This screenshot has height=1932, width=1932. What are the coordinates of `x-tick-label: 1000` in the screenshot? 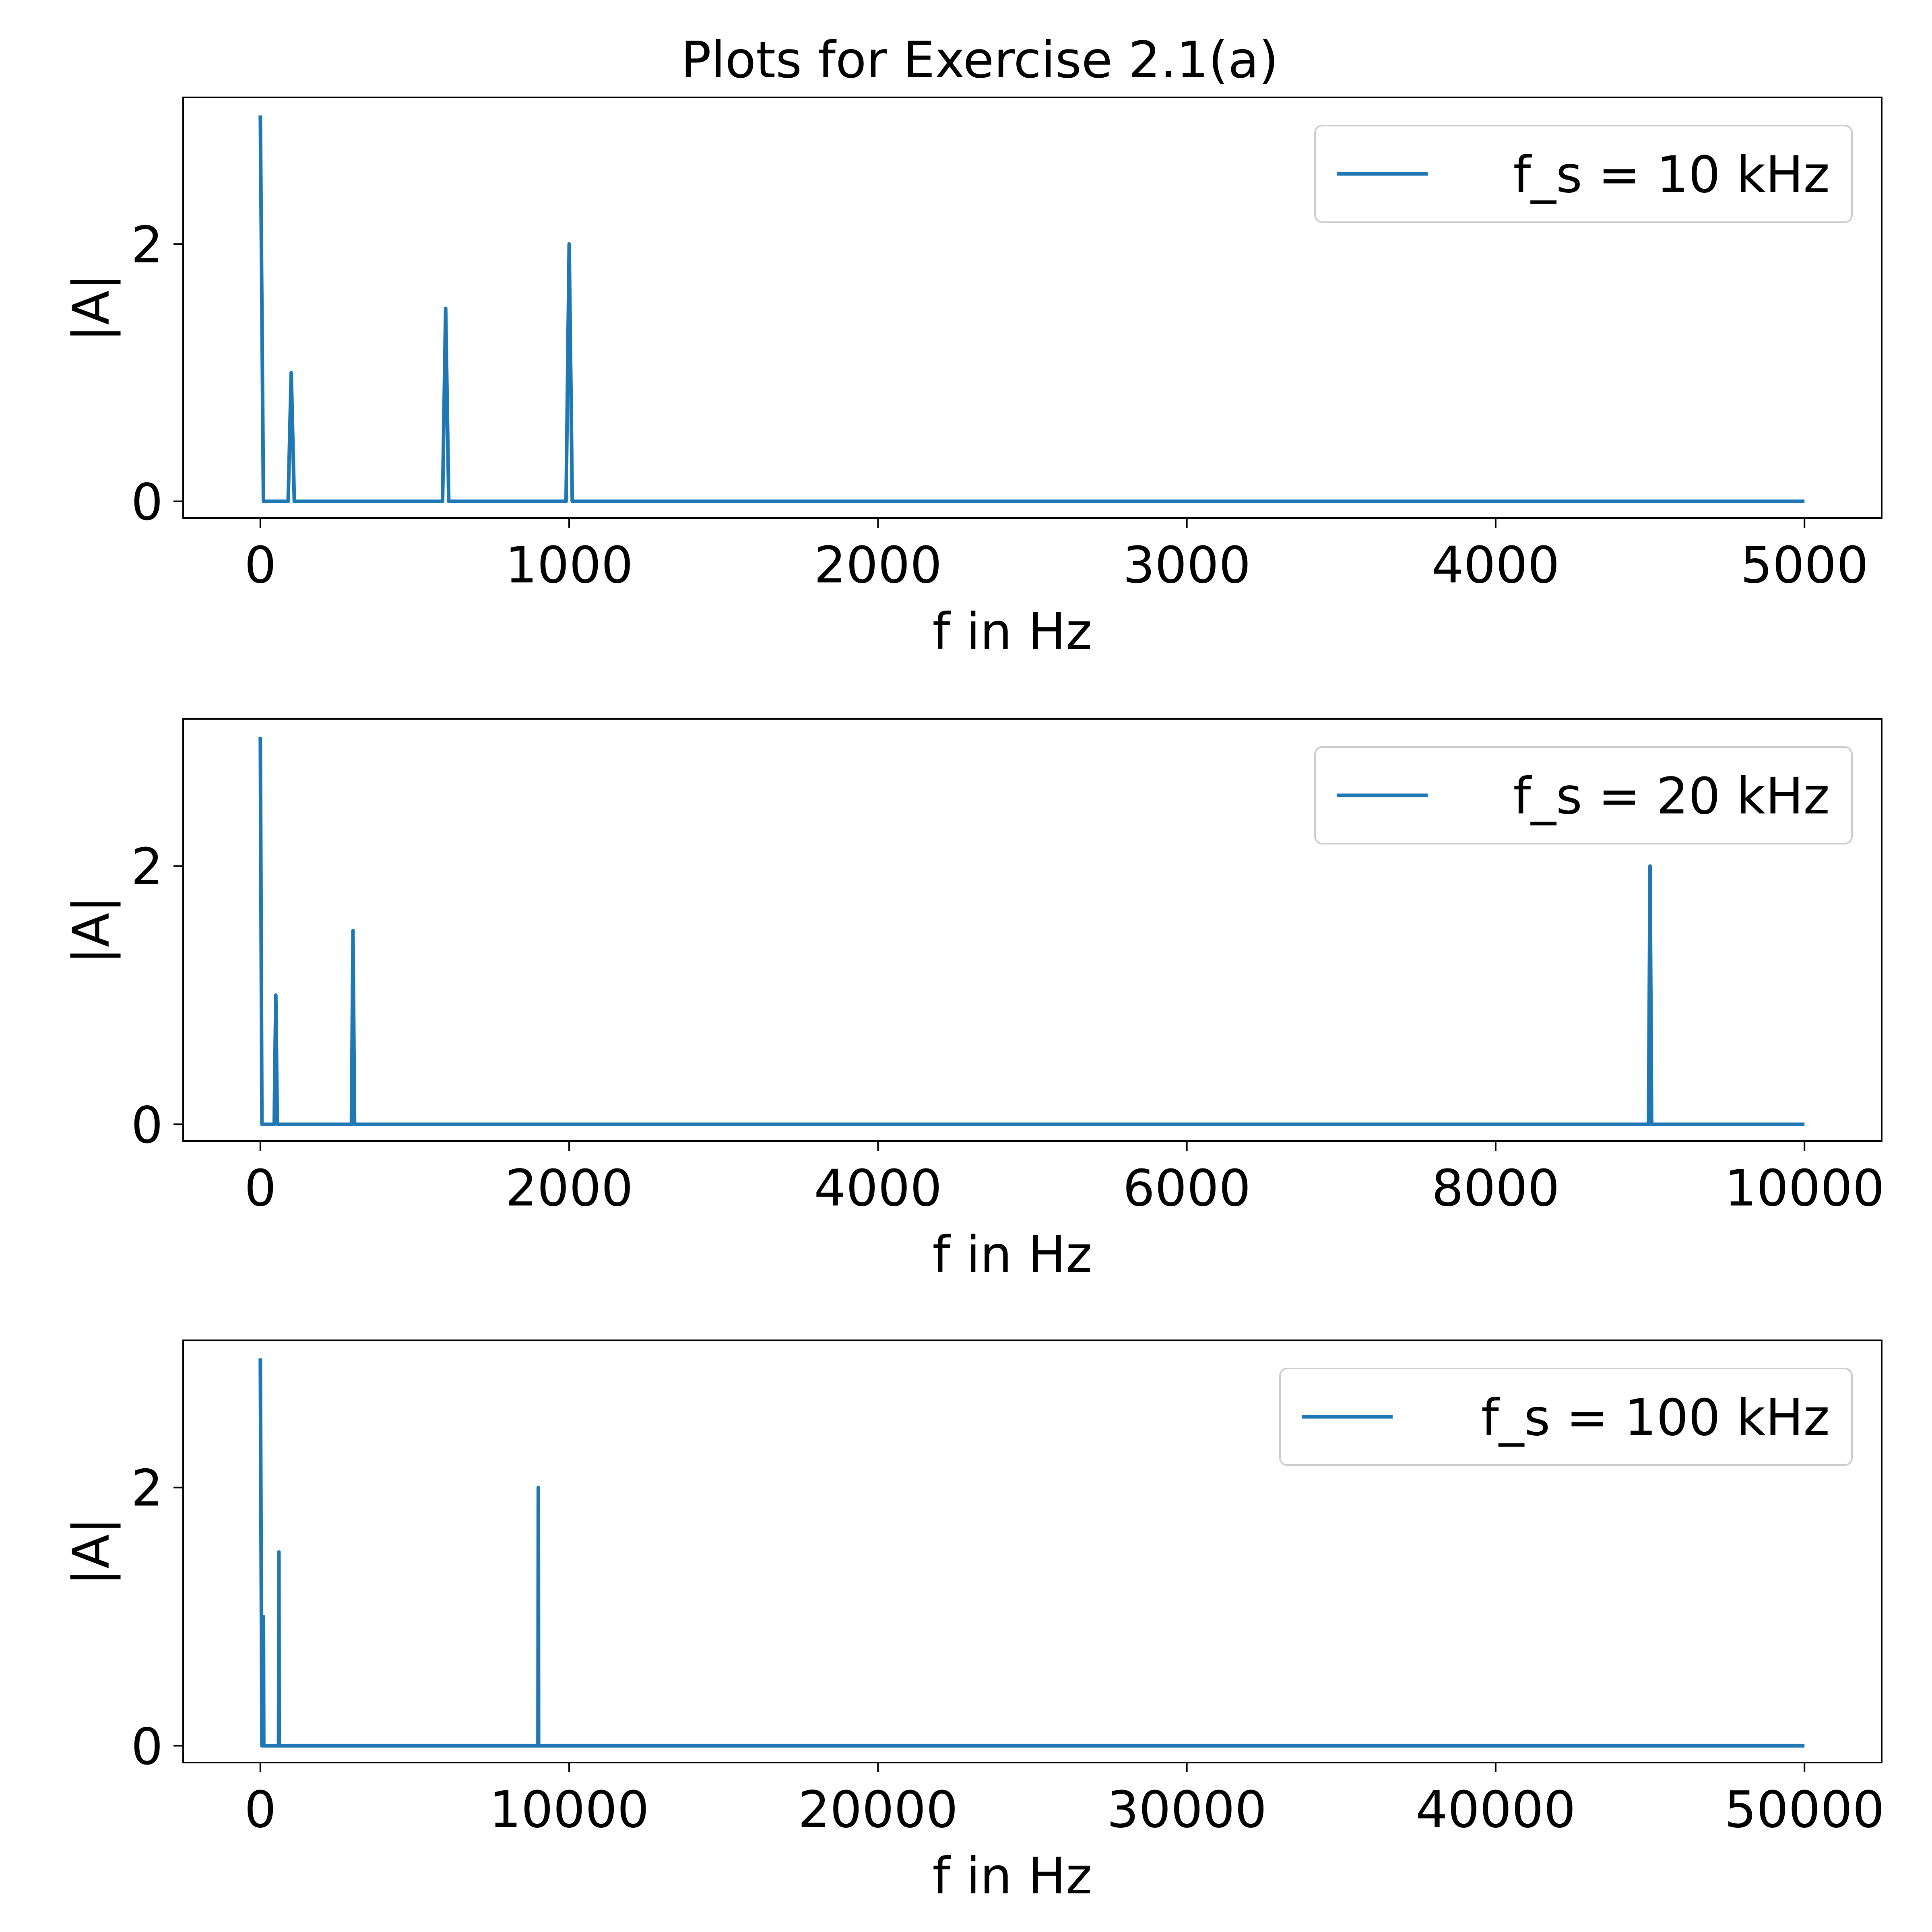 It's located at (569, 565).